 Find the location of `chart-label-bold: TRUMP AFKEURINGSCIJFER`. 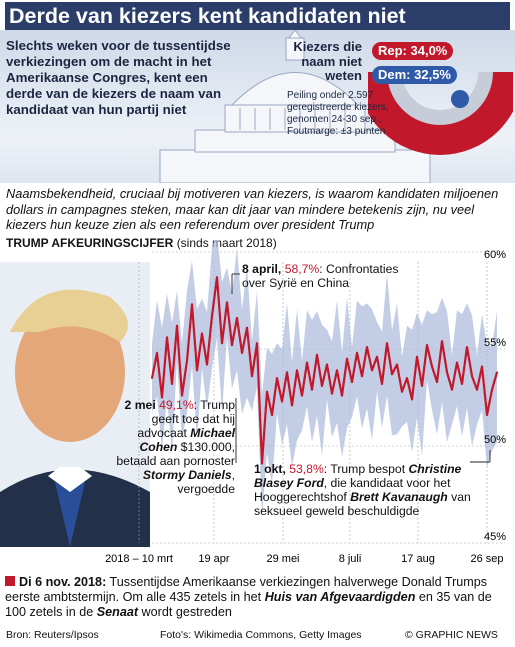

chart-label-bold: TRUMP AFKEURINGSCIJFER is located at coordinates (90, 243).